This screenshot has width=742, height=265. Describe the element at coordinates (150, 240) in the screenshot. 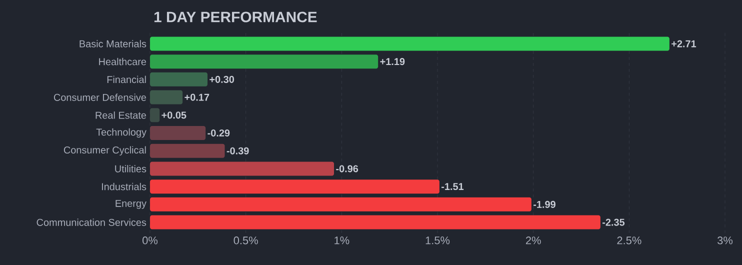

I see `x-tick-label: 0%` at that location.